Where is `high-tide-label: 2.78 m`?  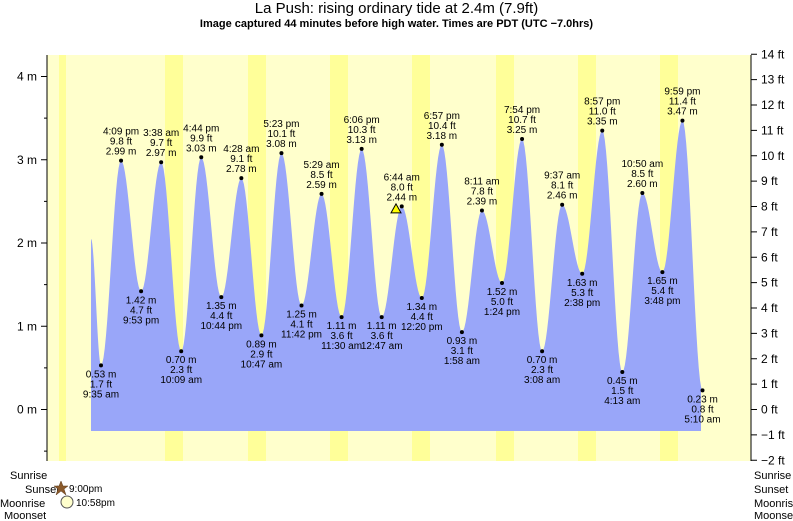
high-tide-label: 2.78 m is located at coordinates (241, 169).